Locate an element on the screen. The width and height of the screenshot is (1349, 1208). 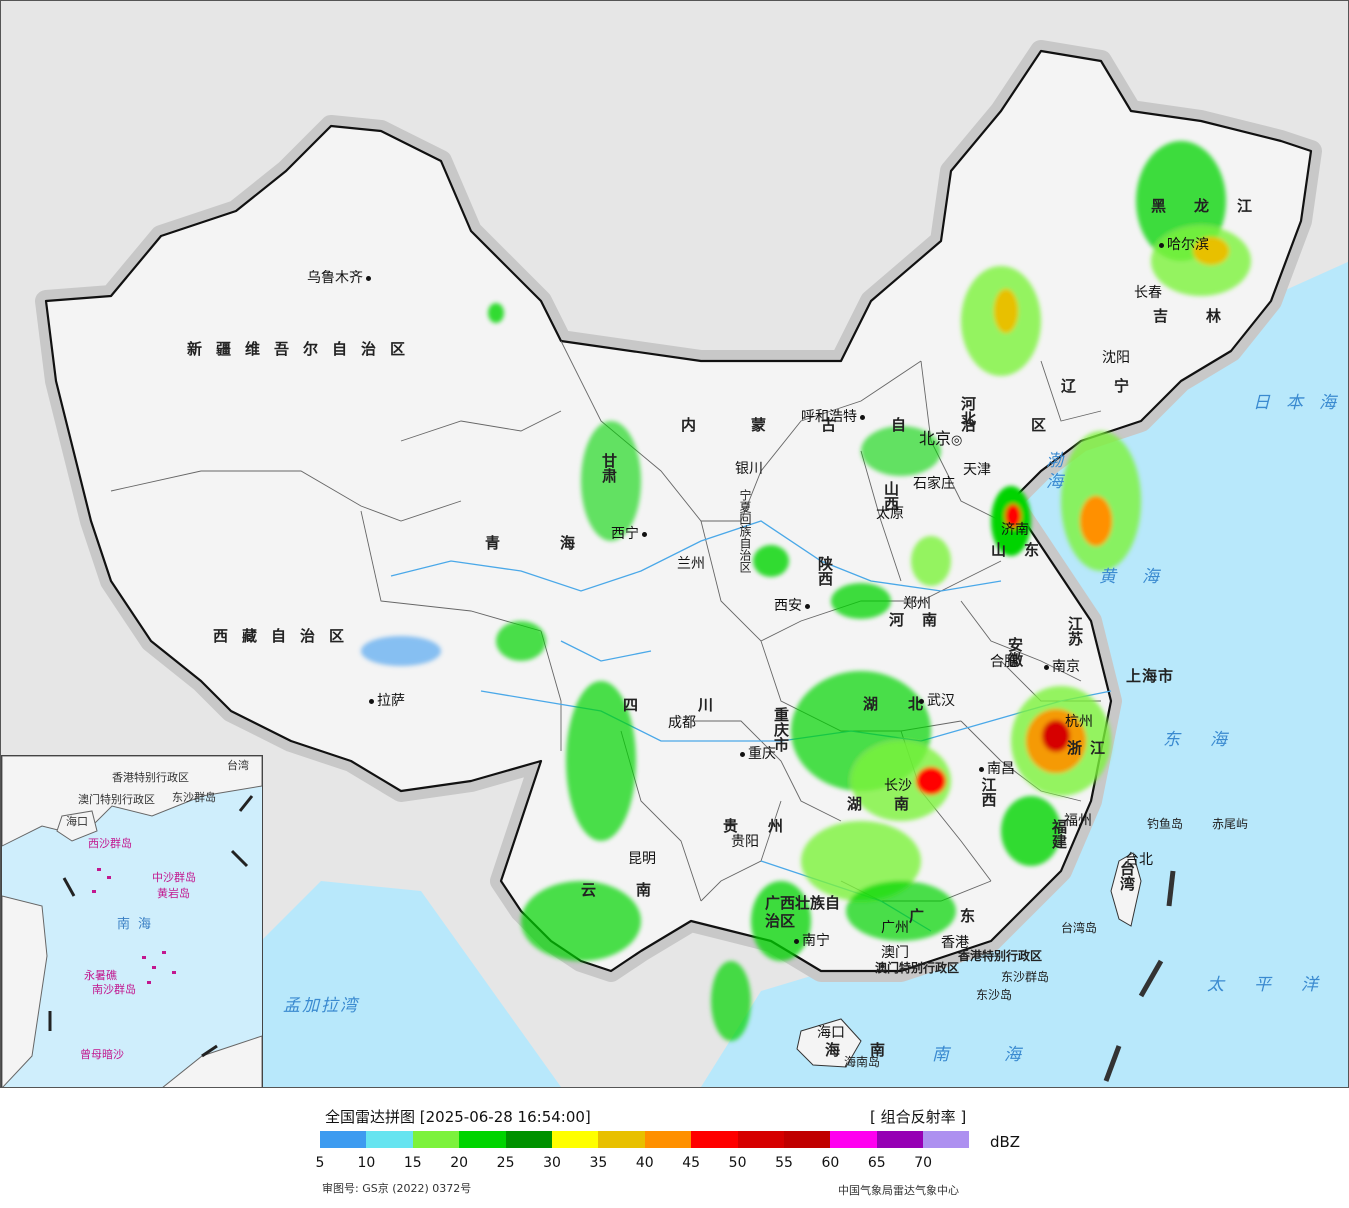
inset-label-huangyan: 黄岩岛 is located at coordinates (173, 893).